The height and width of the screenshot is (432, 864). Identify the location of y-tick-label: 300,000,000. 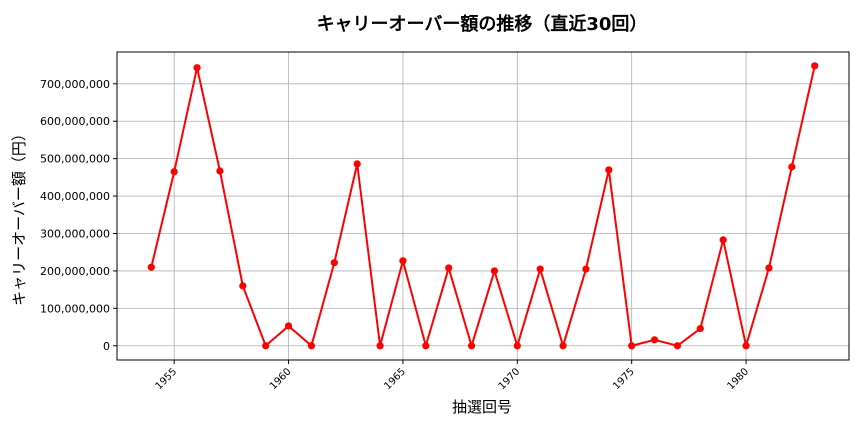
(75, 234).